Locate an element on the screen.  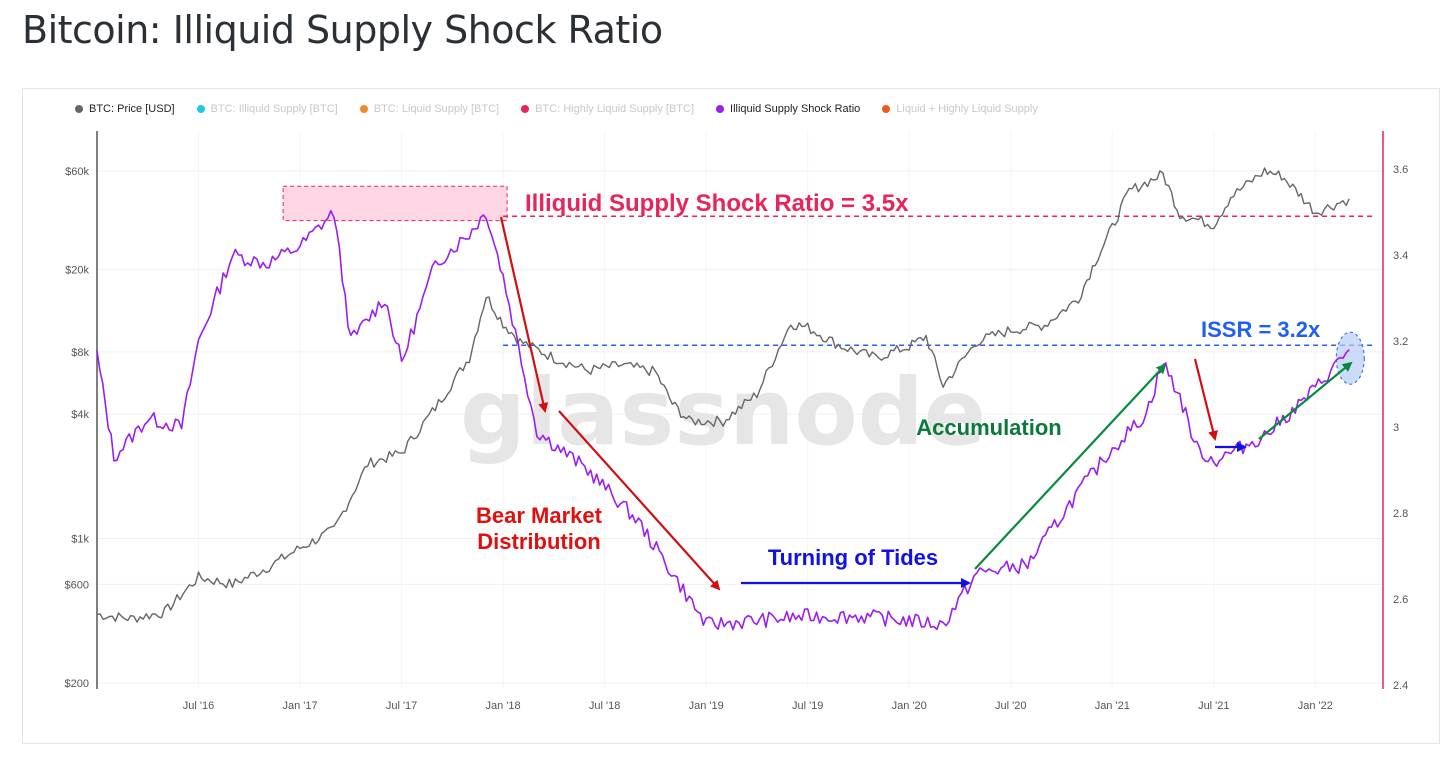
y-right-tick-label: 3.4 is located at coordinates (1400, 256).